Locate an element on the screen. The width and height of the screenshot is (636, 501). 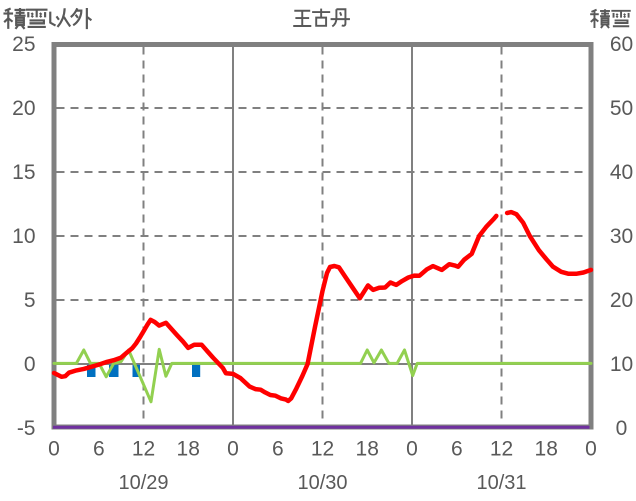
svg-text: 40 is located at coordinates (621, 172).